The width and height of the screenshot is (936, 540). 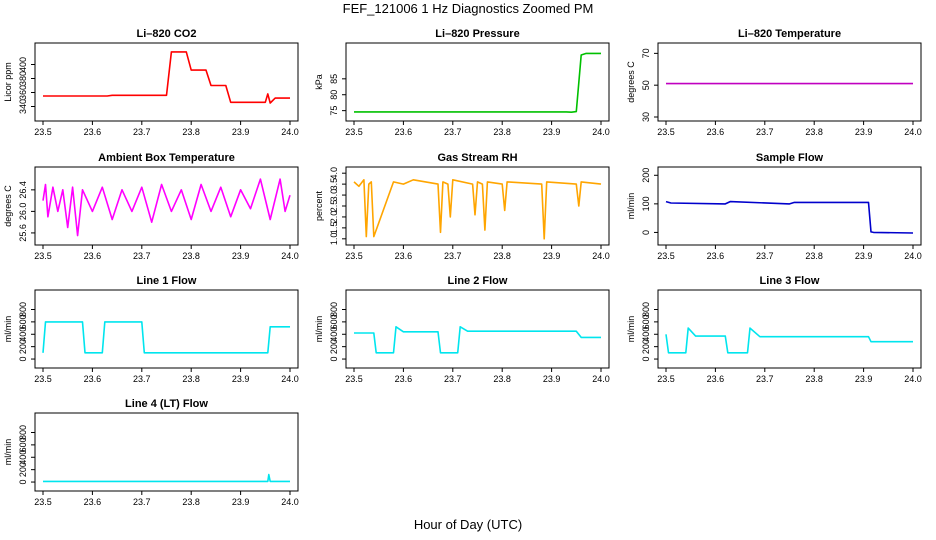 What do you see at coordinates (789, 34) in the screenshot?
I see `chart-title: Li–820 Temperature` at bounding box center [789, 34].